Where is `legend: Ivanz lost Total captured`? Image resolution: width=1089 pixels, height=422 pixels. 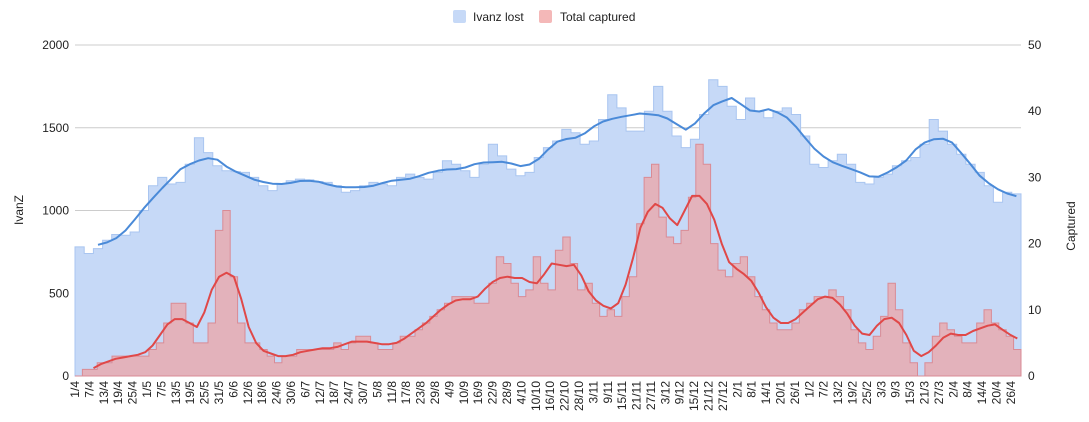 legend: Ivanz lost Total captured is located at coordinates (544, 17).